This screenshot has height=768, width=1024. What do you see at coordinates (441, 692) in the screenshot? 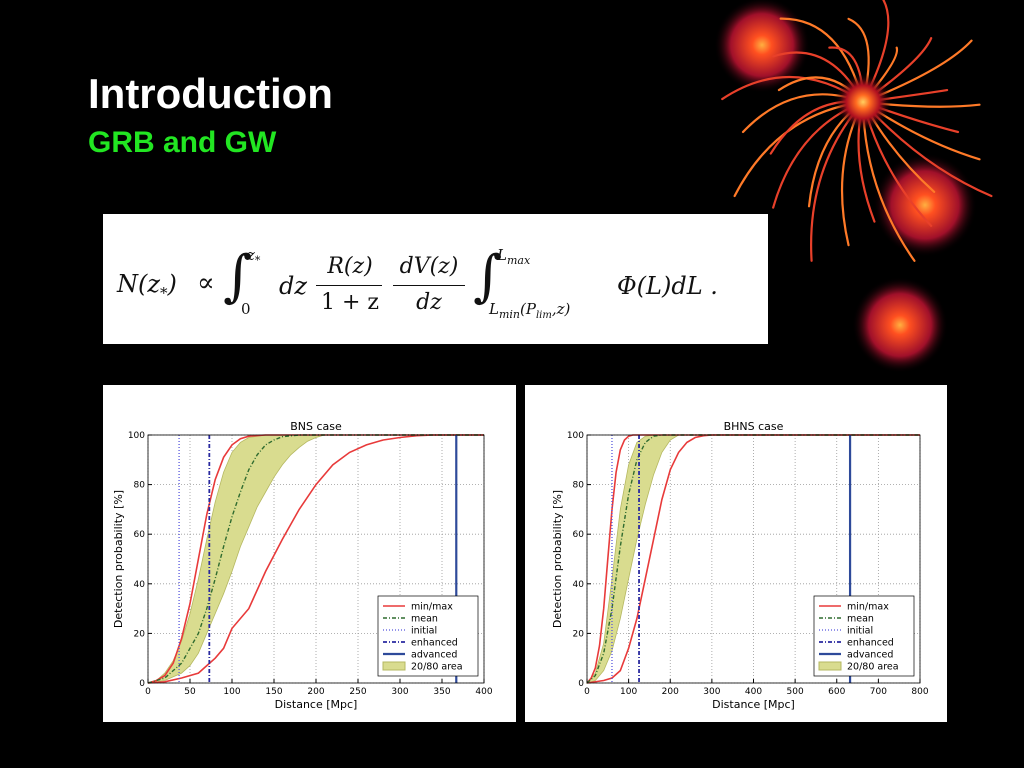
I see `x-tick-label: 350` at bounding box center [441, 692].